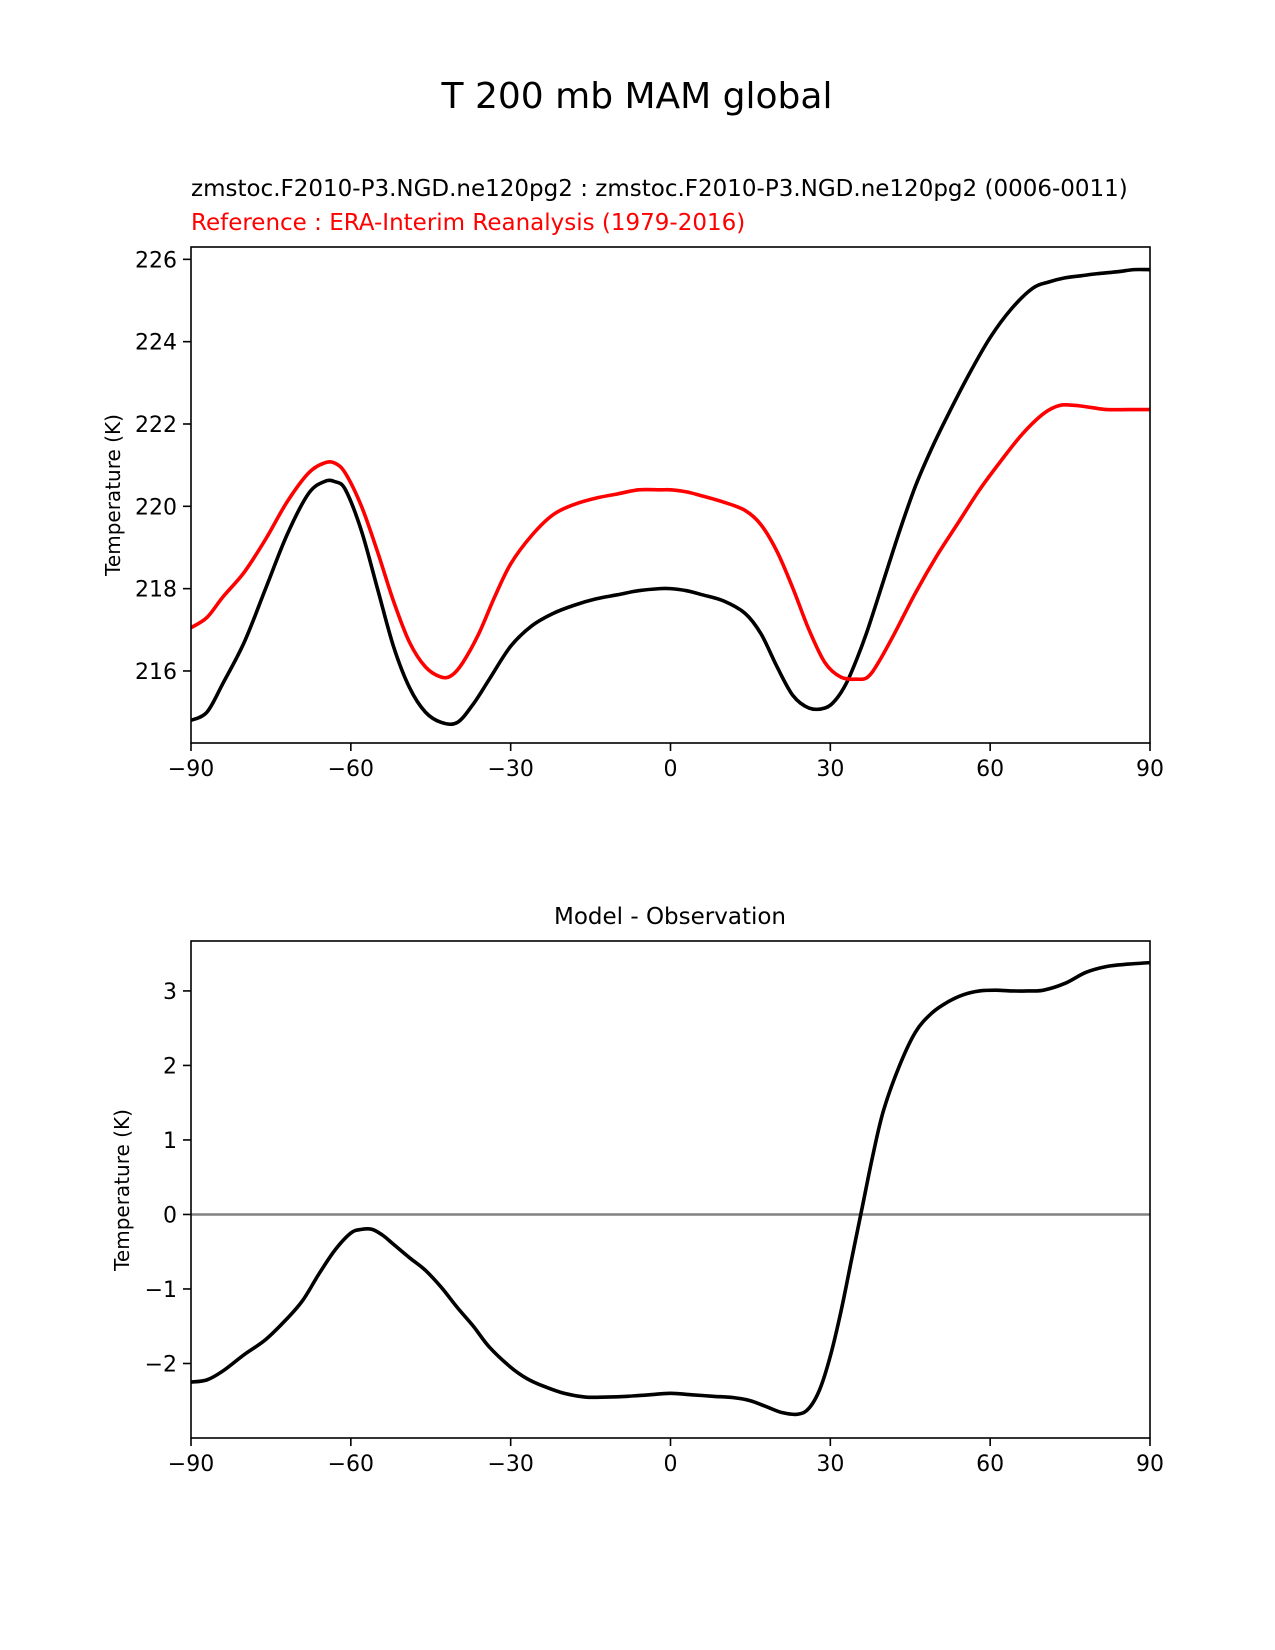 This screenshot has width=1275, height=1650. What do you see at coordinates (1150, 1464) in the screenshot?
I see `bottom-panel-xtick-label: 90` at bounding box center [1150, 1464].